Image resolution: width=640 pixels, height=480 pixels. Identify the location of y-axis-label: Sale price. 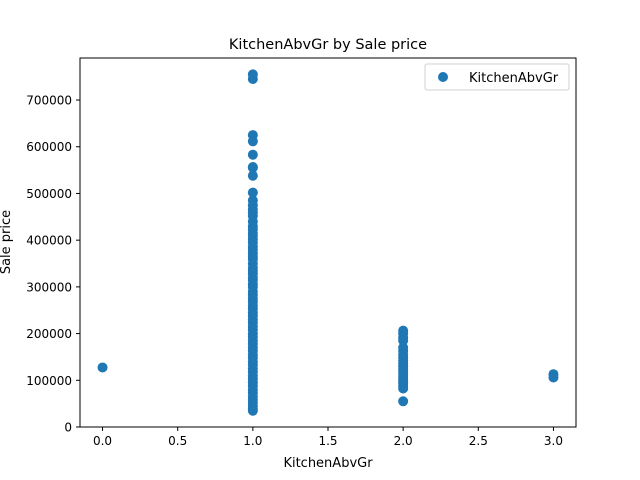
(7, 242).